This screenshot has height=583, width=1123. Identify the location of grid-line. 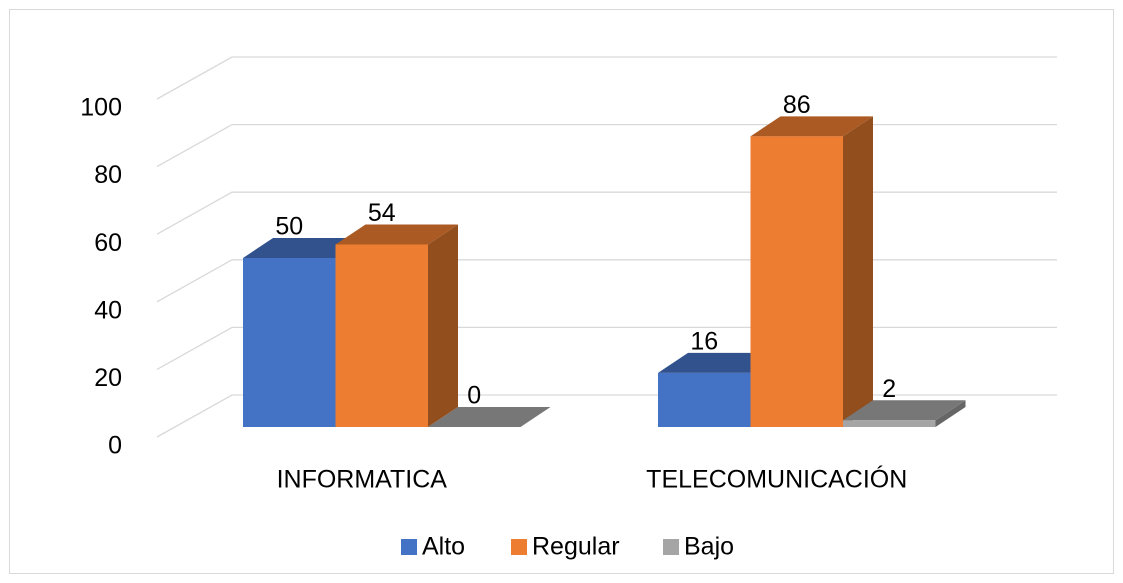
(606, 78).